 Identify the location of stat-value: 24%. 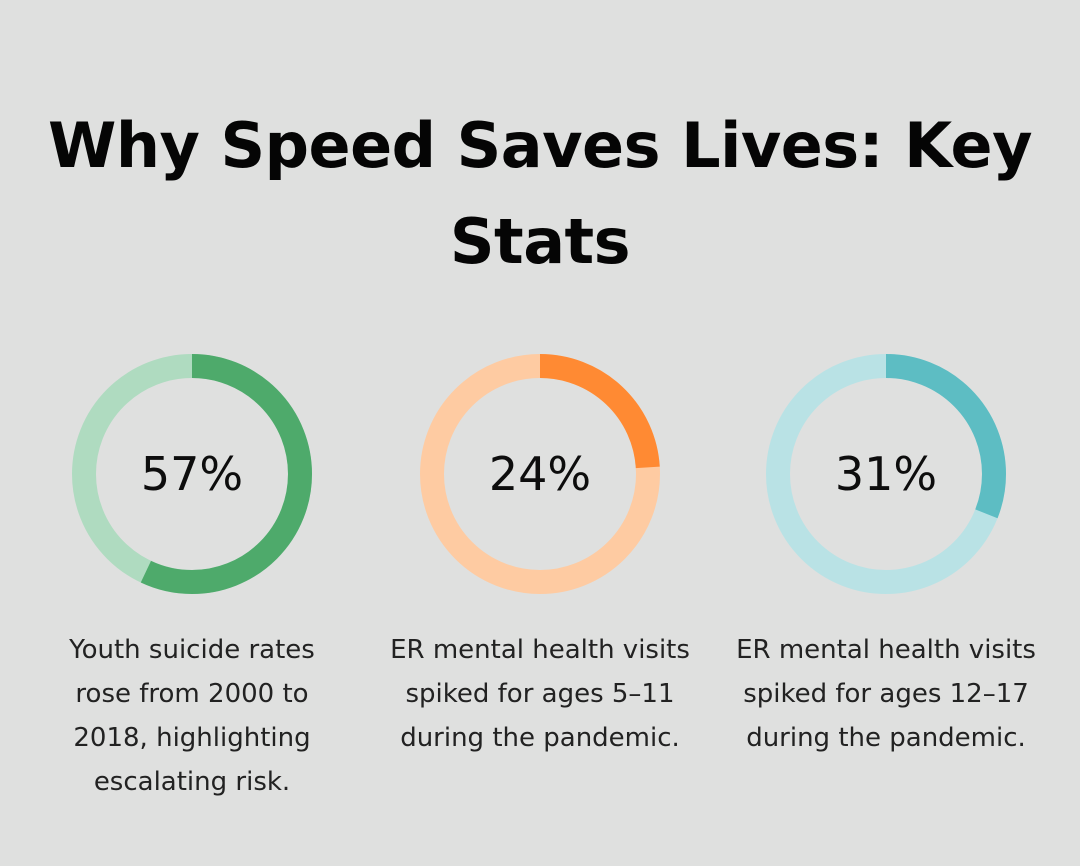
(540, 474).